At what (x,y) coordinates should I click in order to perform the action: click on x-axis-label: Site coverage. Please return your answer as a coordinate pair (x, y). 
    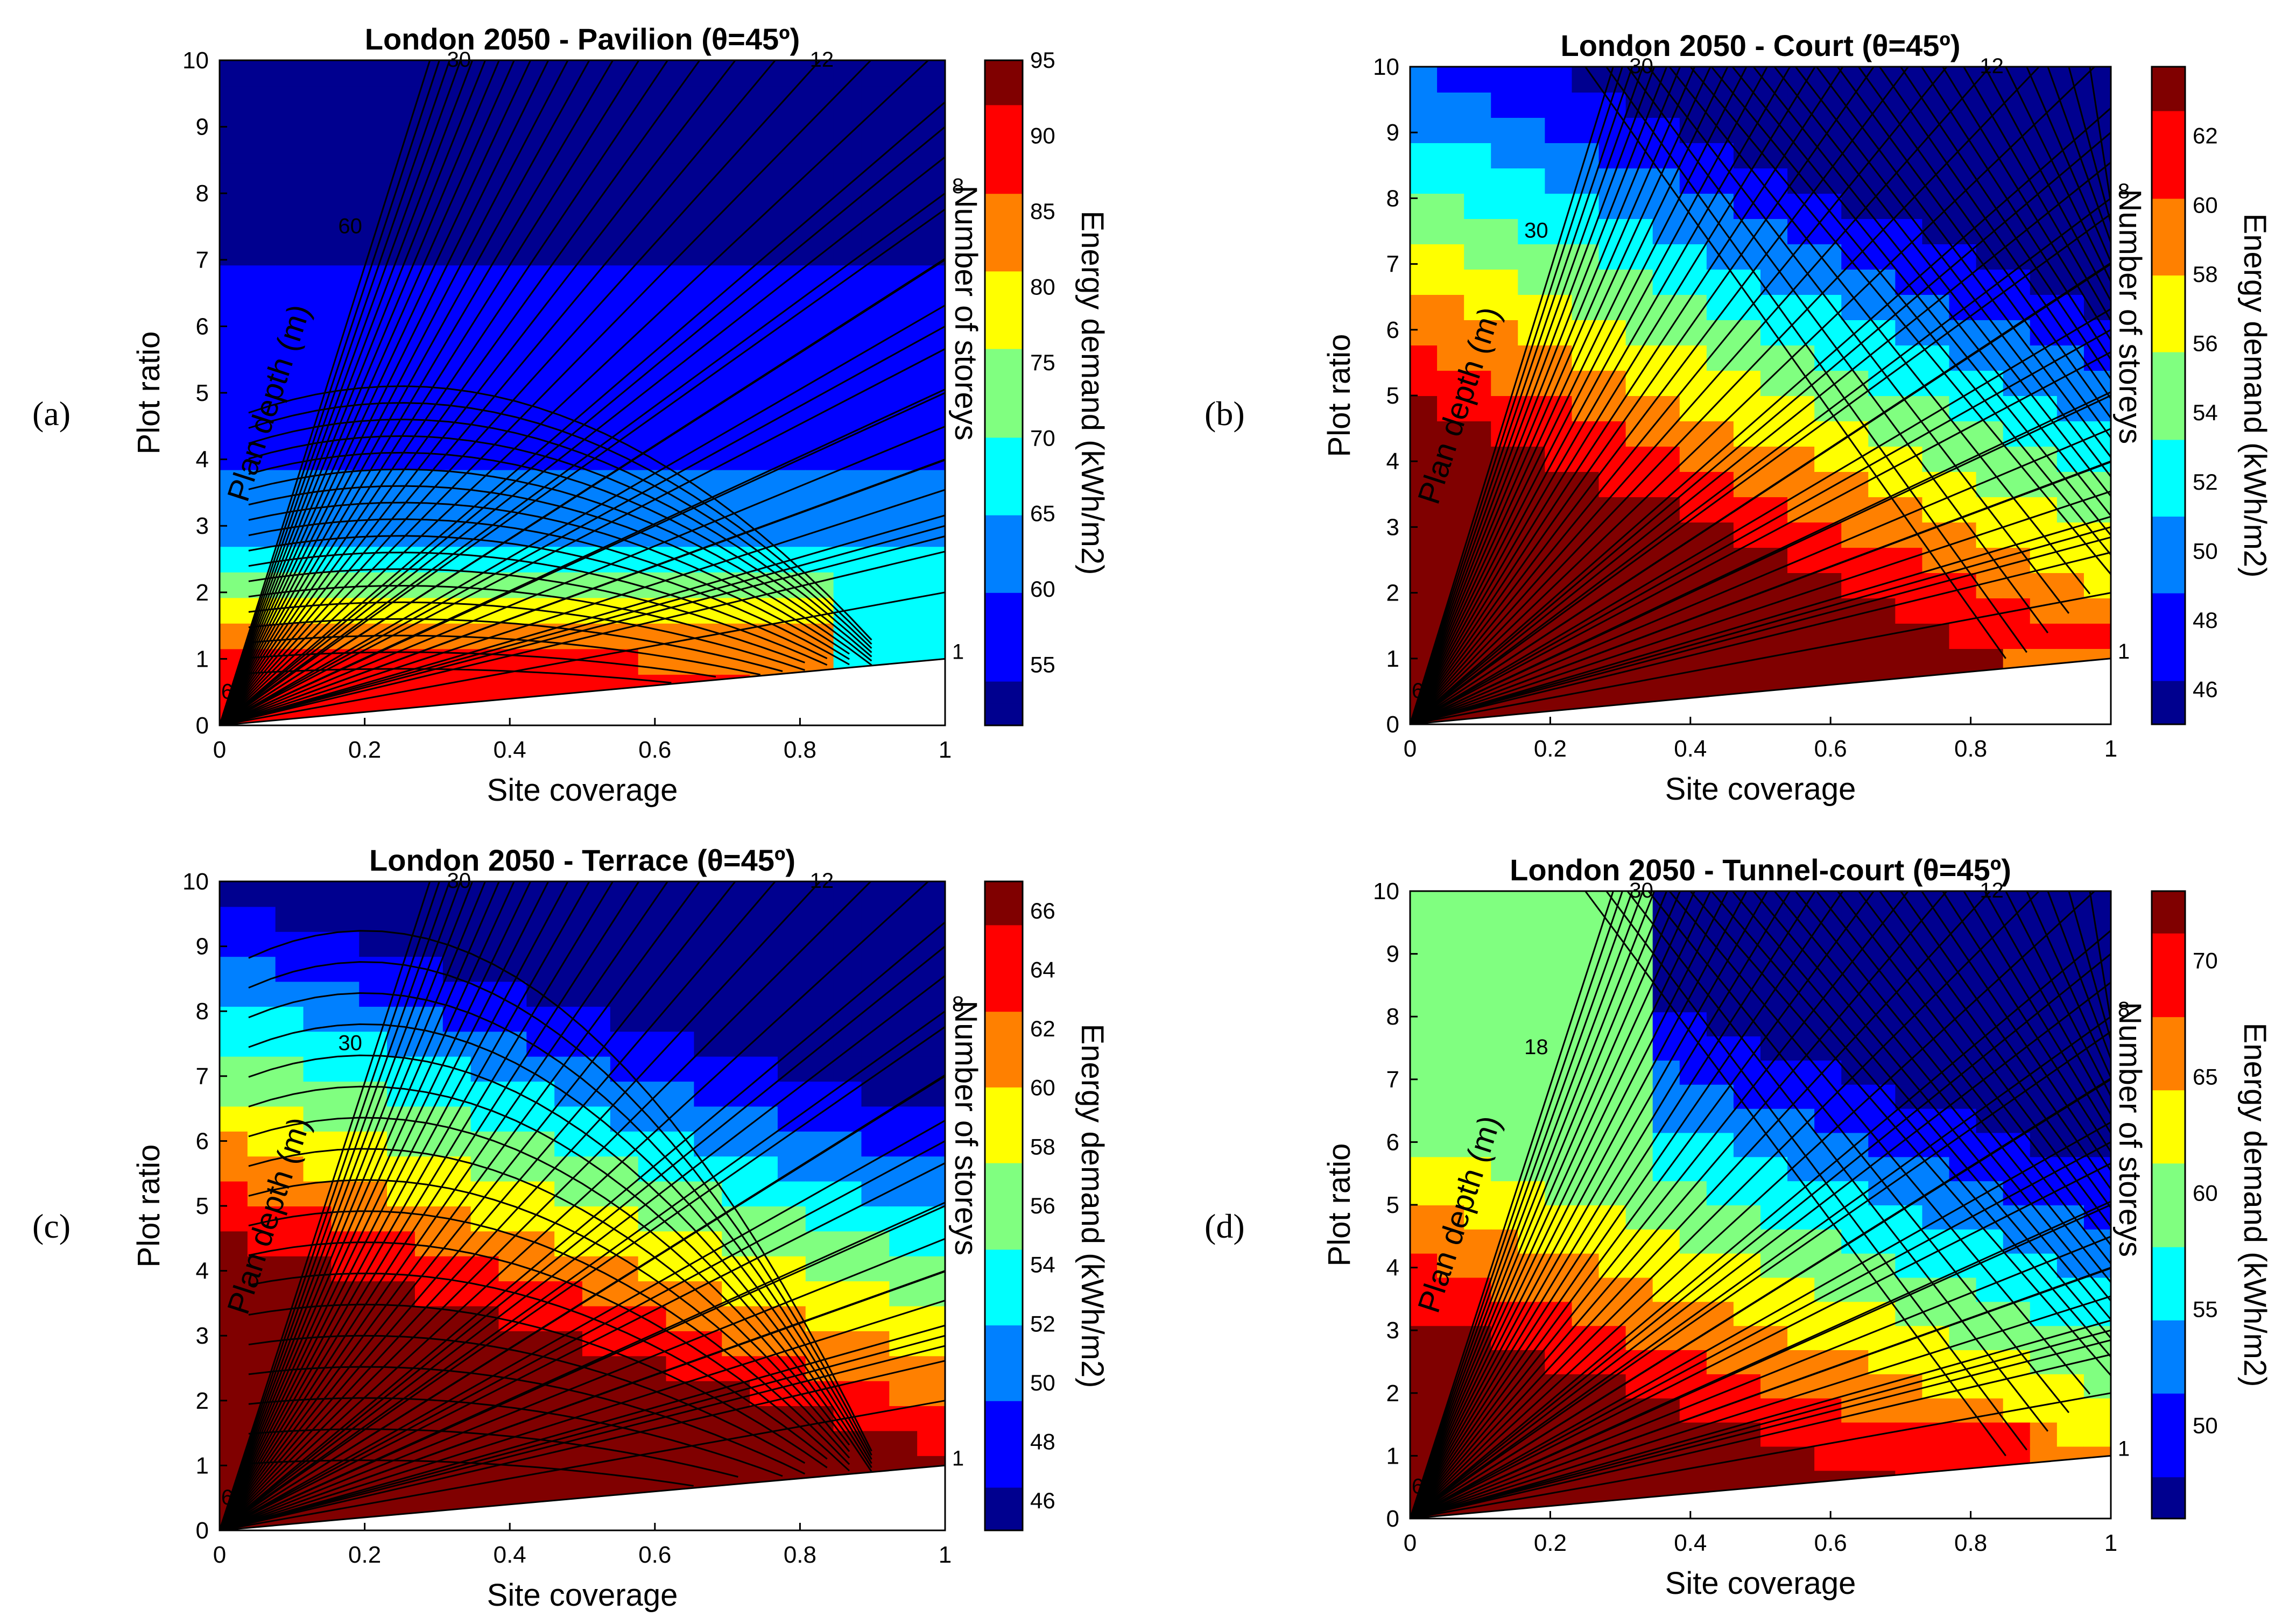
    Looking at the image, I should click on (1761, 789).